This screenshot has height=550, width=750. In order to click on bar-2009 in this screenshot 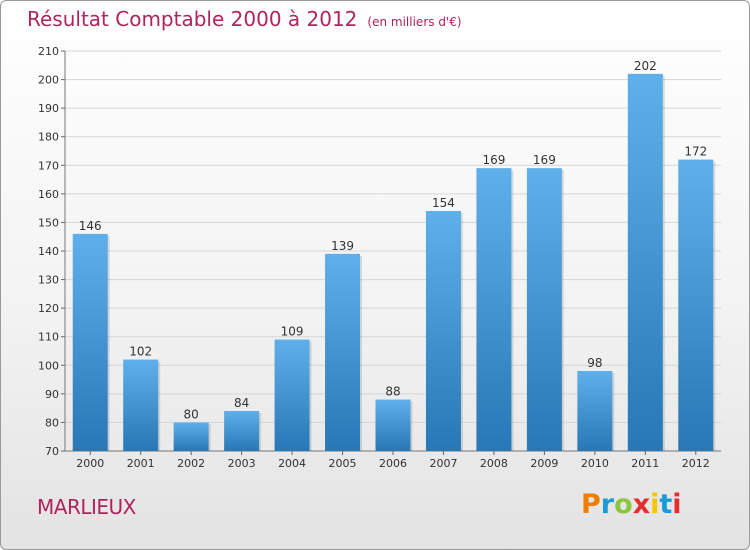, I will do `click(544, 309)`.